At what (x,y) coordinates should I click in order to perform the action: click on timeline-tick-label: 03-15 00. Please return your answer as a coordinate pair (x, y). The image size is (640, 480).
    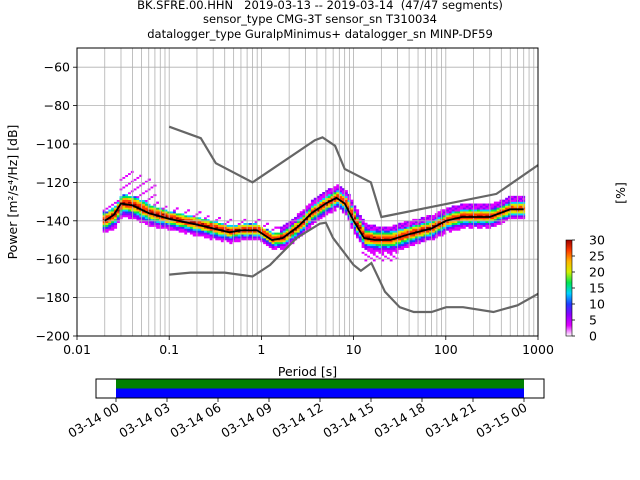
    Looking at the image, I should click on (501, 420).